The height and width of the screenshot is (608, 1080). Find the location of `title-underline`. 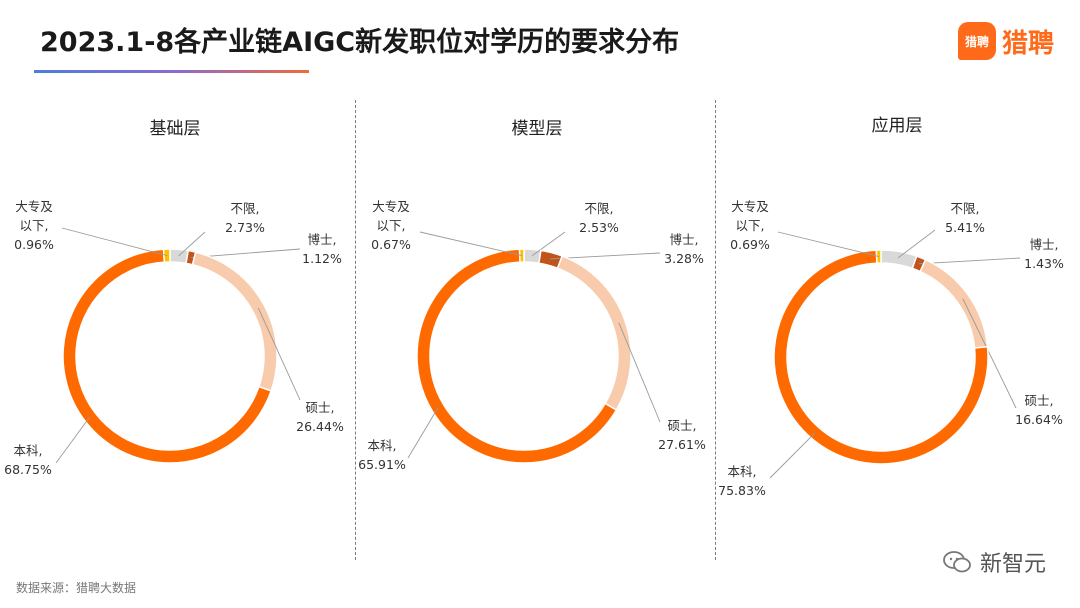

title-underline is located at coordinates (171, 71).